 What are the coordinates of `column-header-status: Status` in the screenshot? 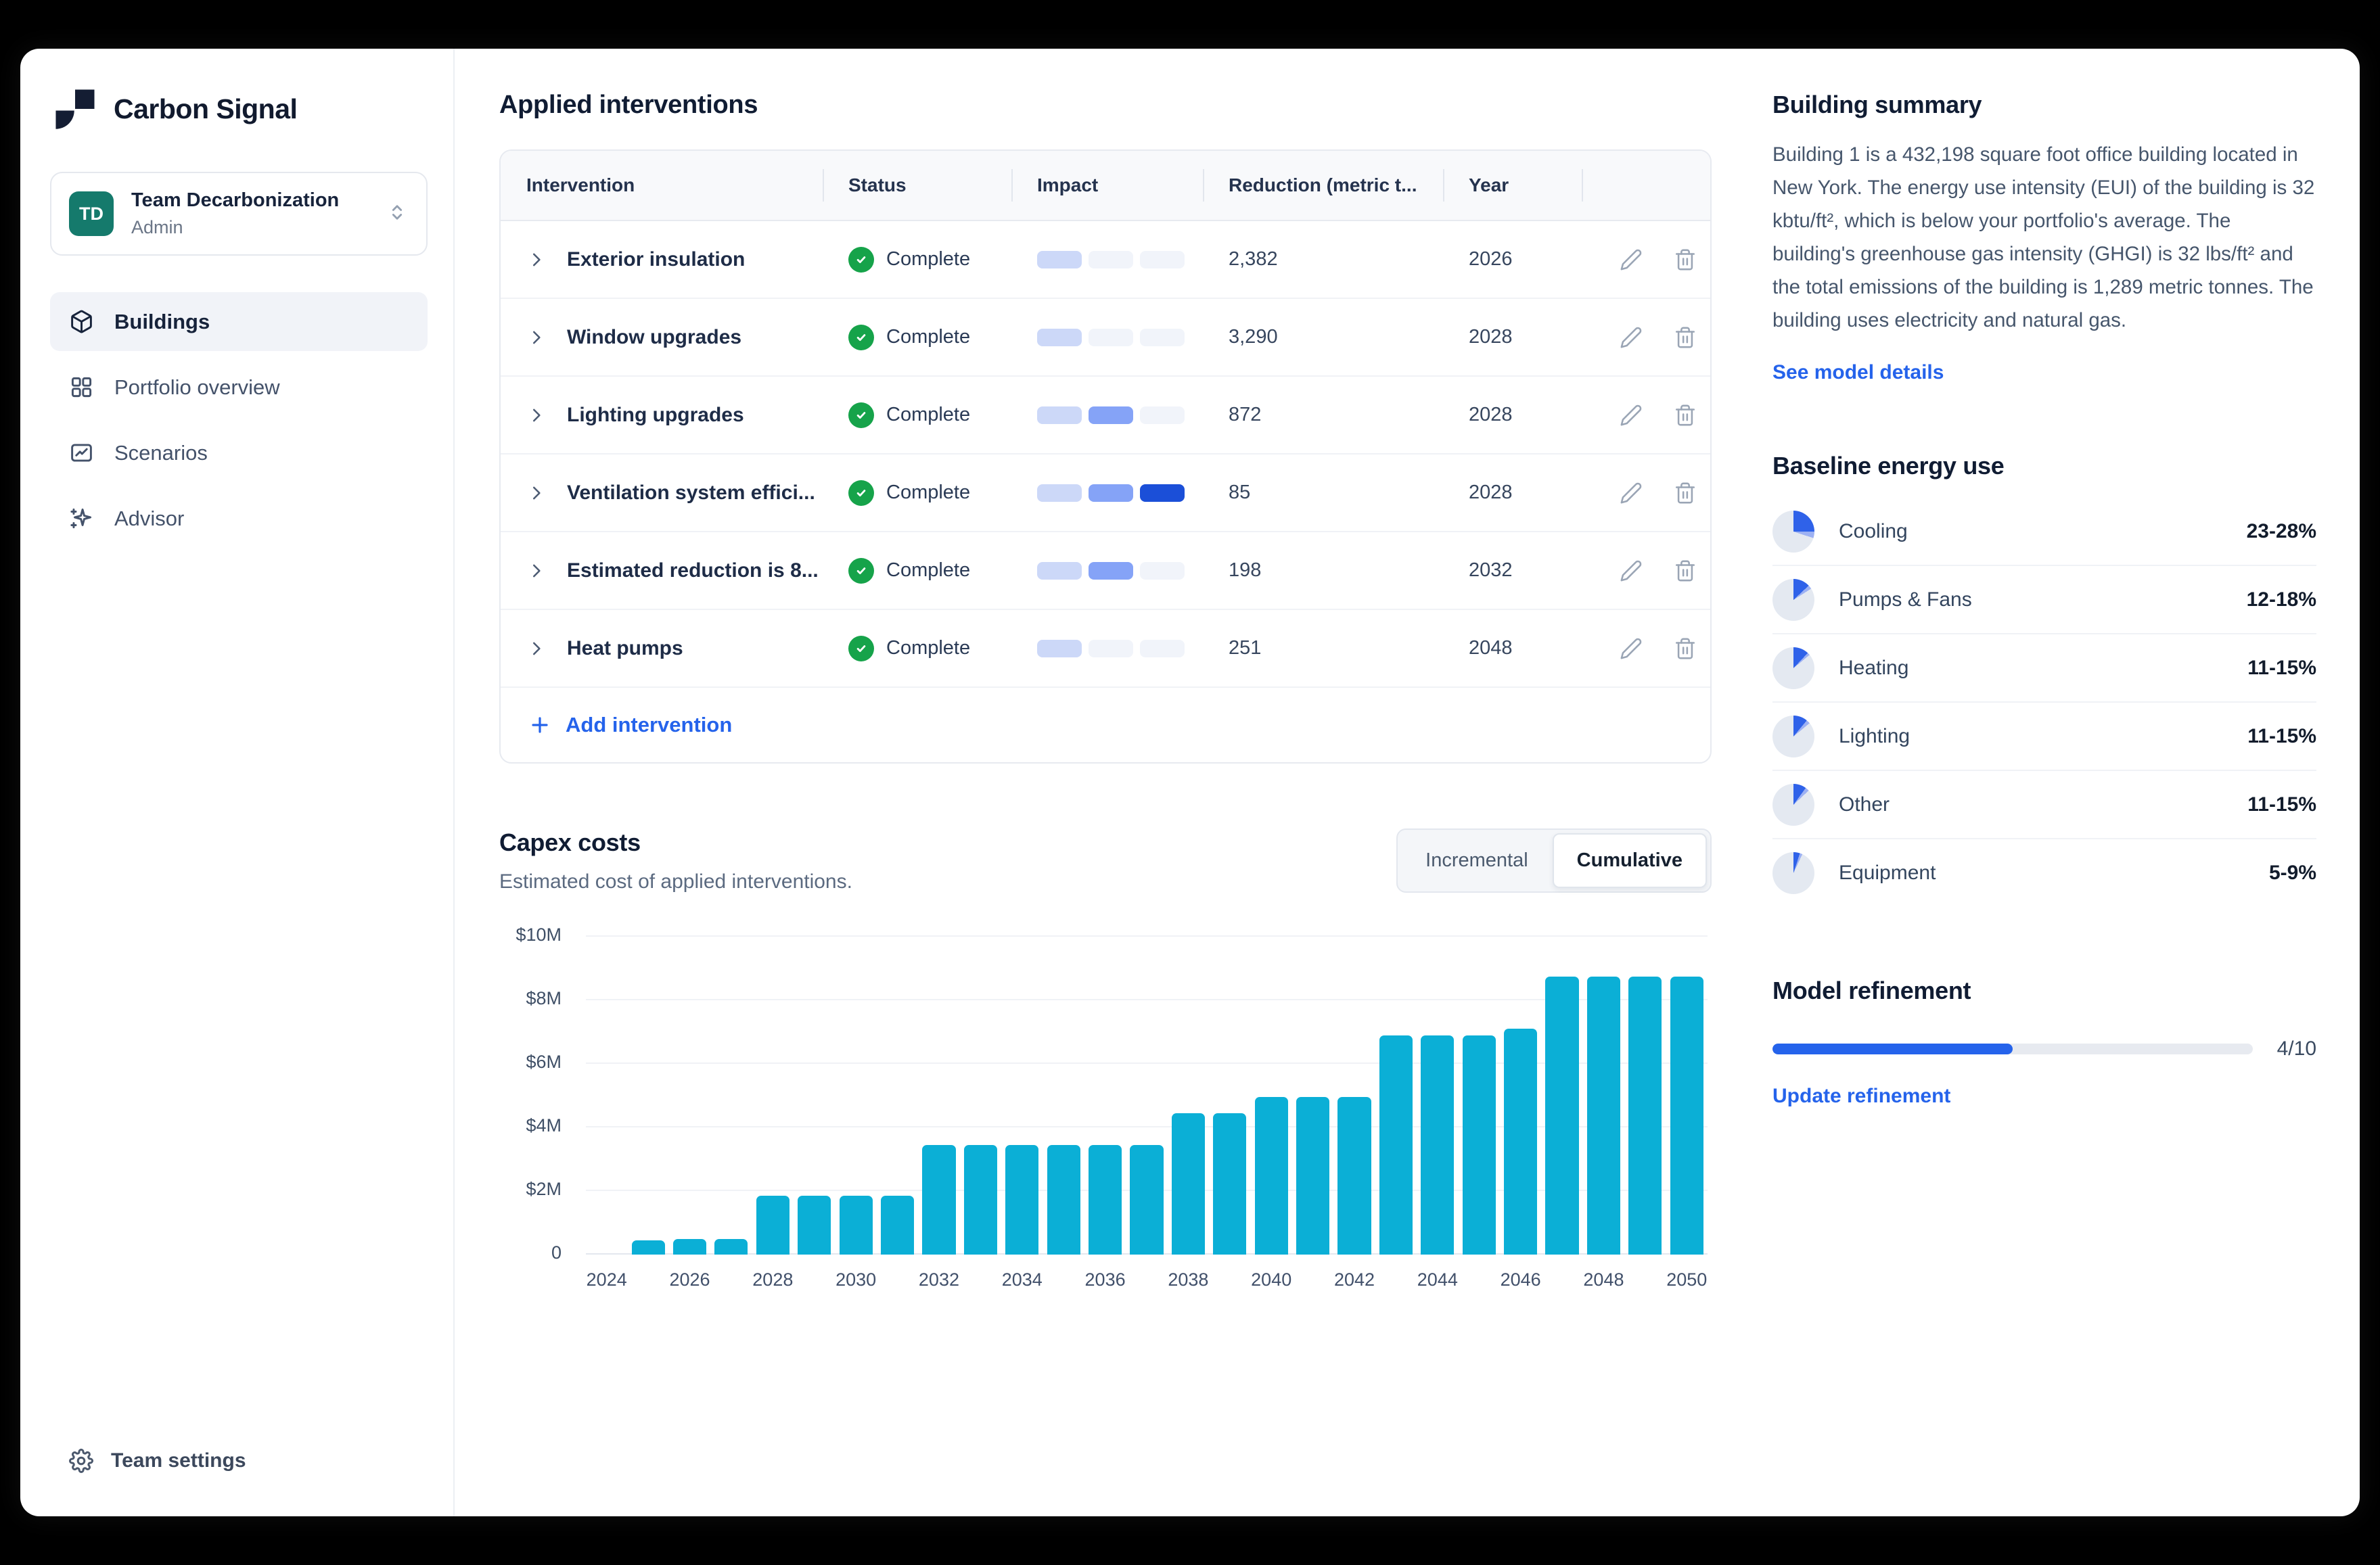 It's located at (917, 185).